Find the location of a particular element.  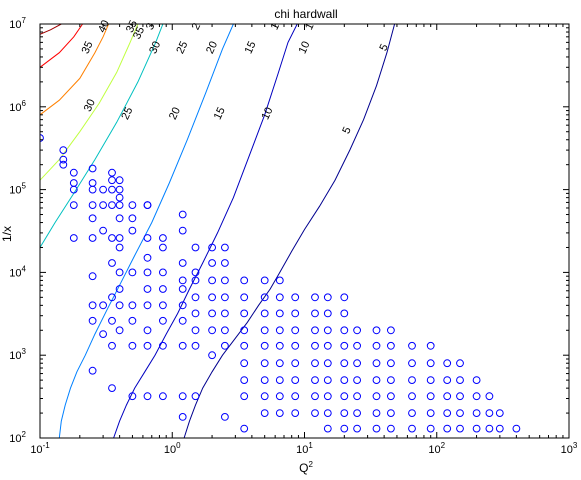

contour-label: 20 is located at coordinates (212, 48).